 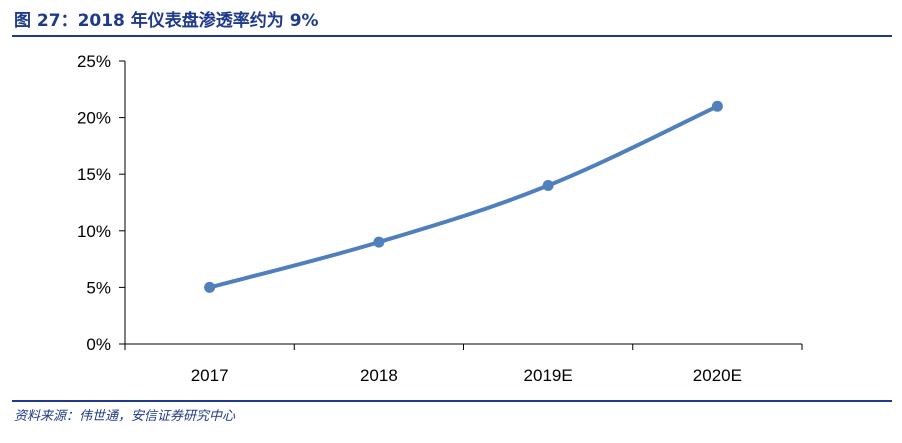 I want to click on figure-title: 图 27：2018 年仪表盘渗透率约为 9%, so click(x=166, y=21).